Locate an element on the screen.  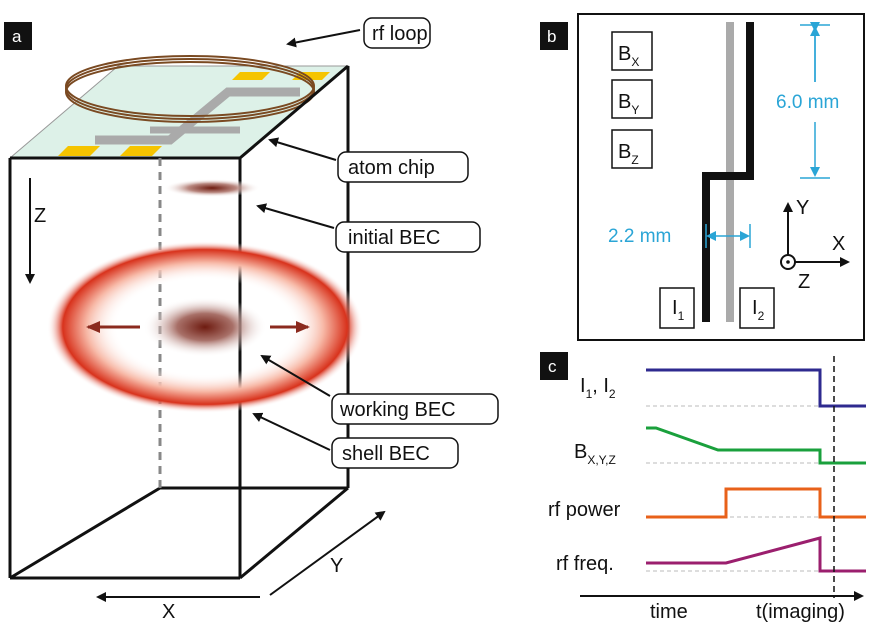
callout-working-bec-label: working BEC is located at coordinates (397, 410).